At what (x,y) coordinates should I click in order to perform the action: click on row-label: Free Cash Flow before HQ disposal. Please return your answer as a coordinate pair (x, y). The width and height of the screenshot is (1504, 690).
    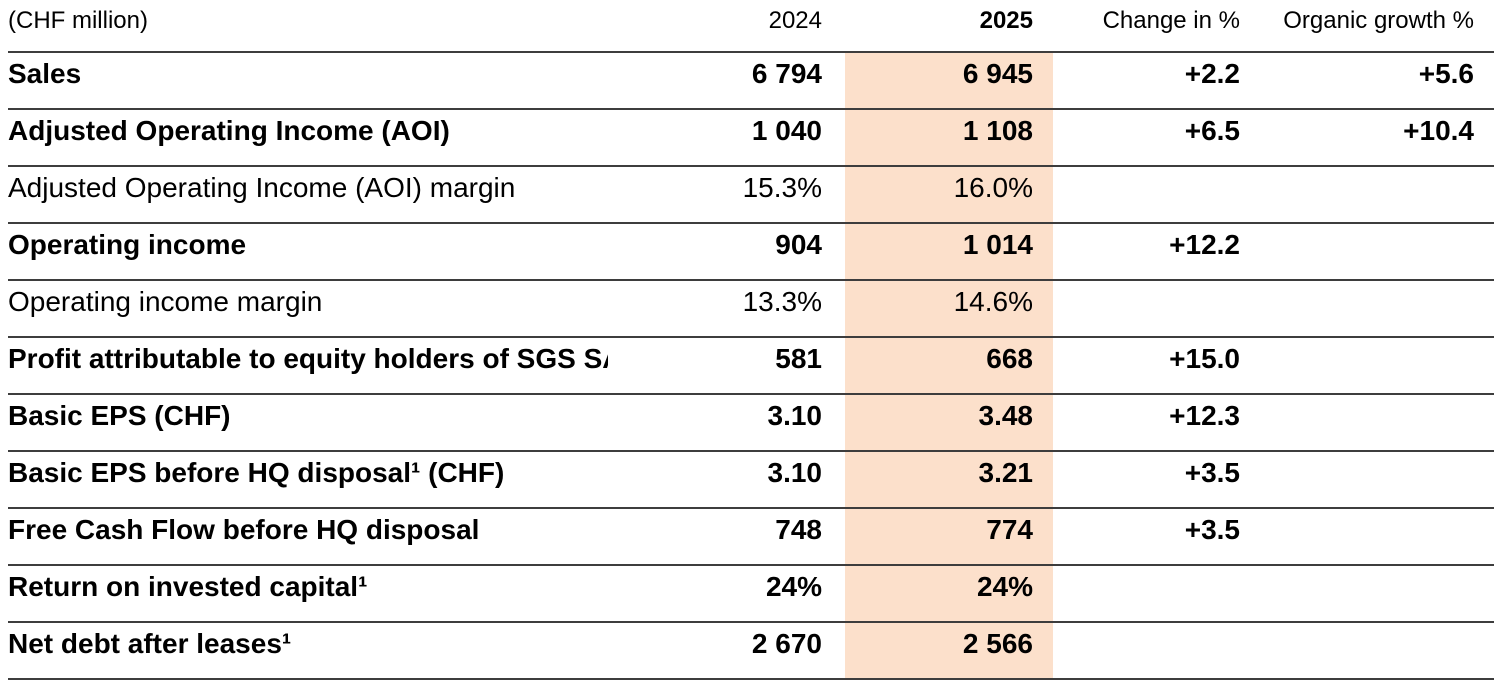
    Looking at the image, I should click on (308, 537).